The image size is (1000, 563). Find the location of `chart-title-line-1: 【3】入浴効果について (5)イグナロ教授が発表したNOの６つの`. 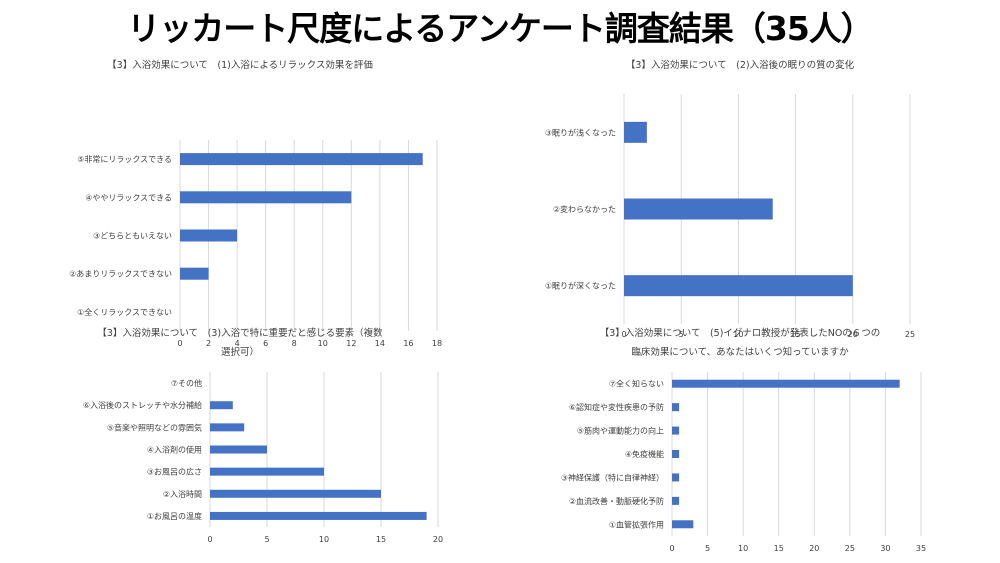

chart-title-line-1: 【3】入浴効果について (5)イグナロ教授が発表したNOの６つの is located at coordinates (740, 333).